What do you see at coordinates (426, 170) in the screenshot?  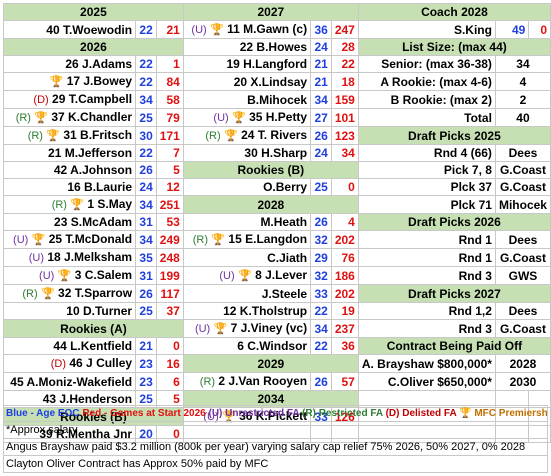 I see `info-label: Pick 7, 8` at bounding box center [426, 170].